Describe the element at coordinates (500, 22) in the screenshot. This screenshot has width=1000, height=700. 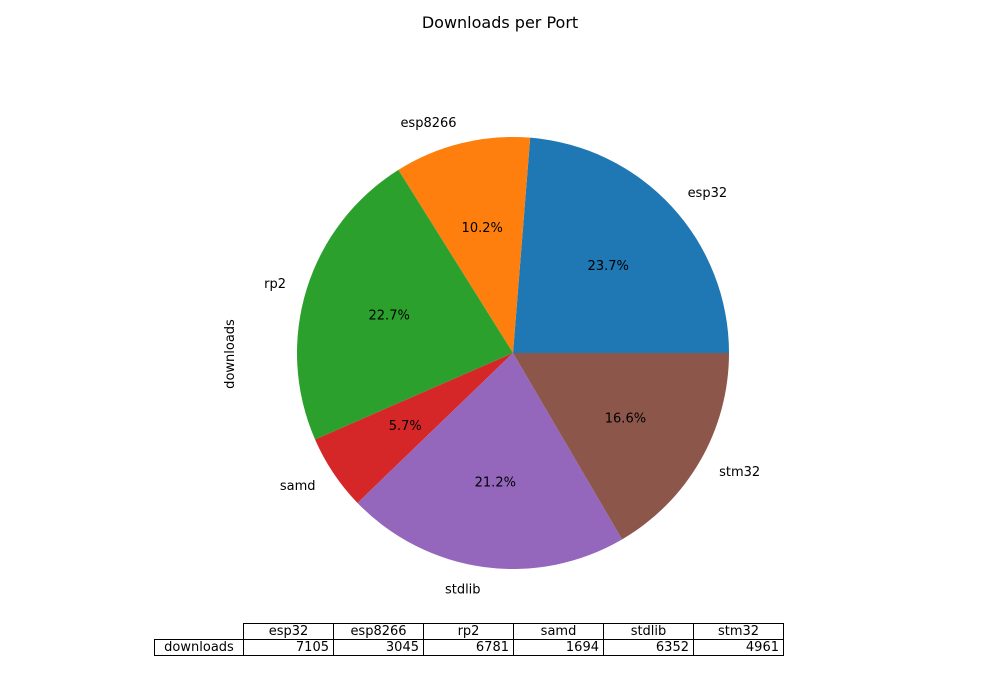
I see `chart-title: Downloads per Port` at that location.